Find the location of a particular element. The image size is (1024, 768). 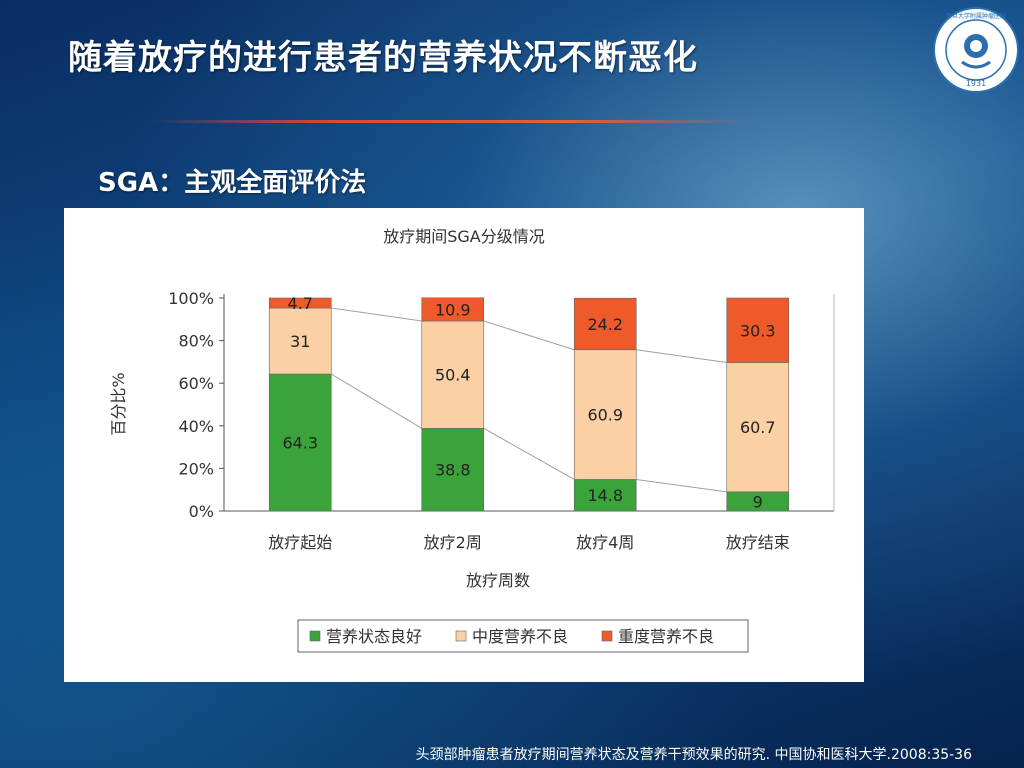

logo-ring-text: 复旦大学附属肿瘤医院 is located at coordinates (976, 16).